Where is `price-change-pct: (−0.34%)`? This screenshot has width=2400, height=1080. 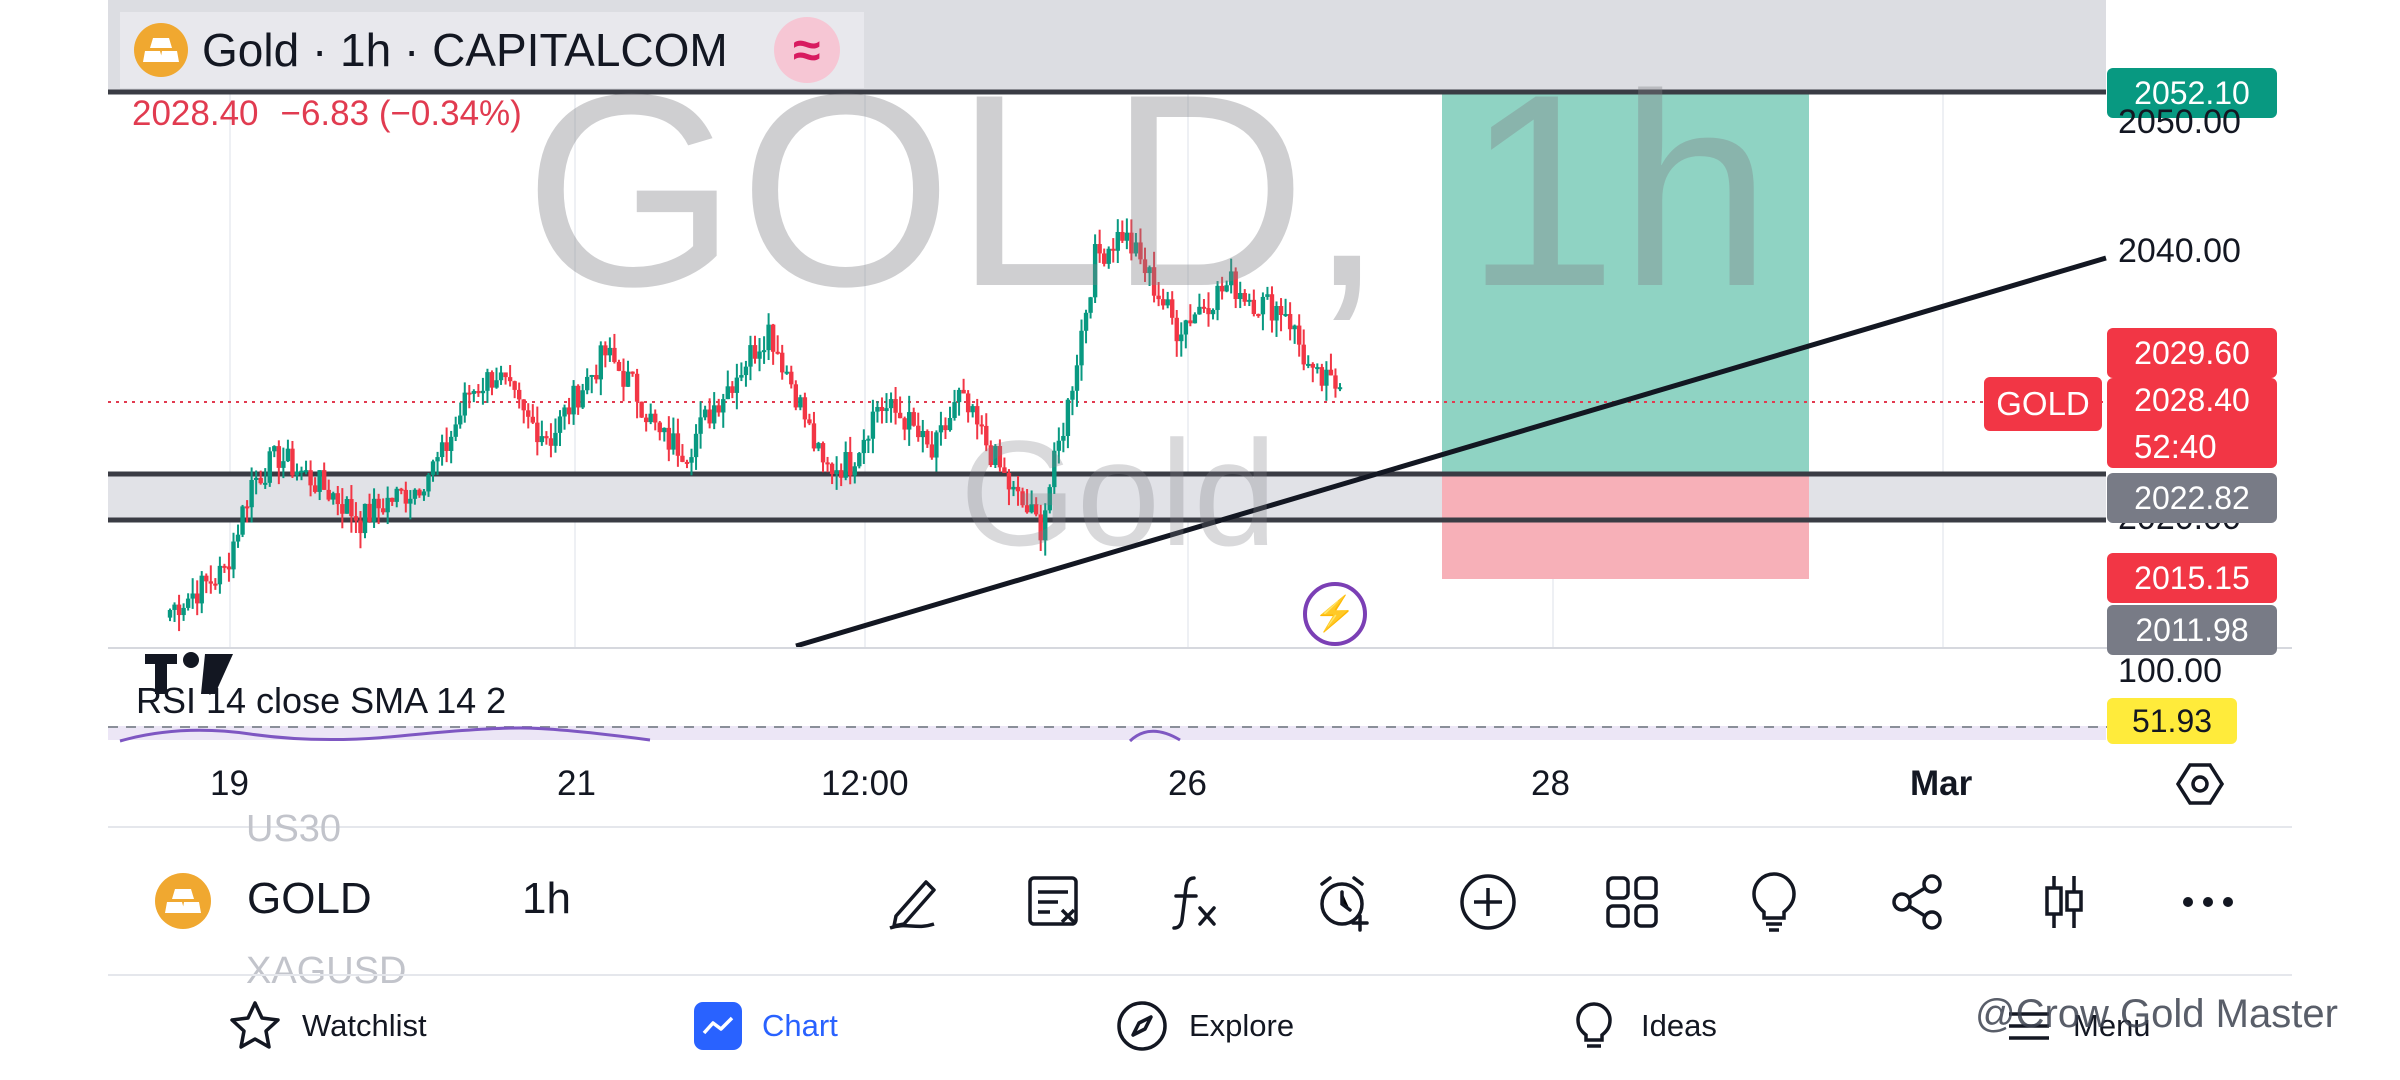
price-change-pct: (−0.34%) is located at coordinates (450, 113).